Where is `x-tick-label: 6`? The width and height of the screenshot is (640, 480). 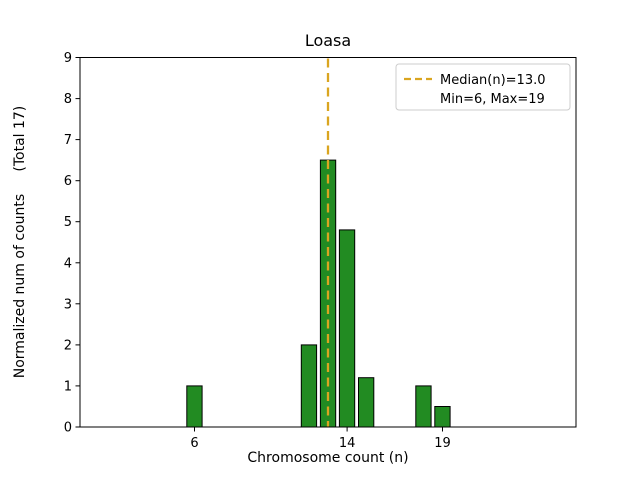
x-tick-label: 6 is located at coordinates (194, 443).